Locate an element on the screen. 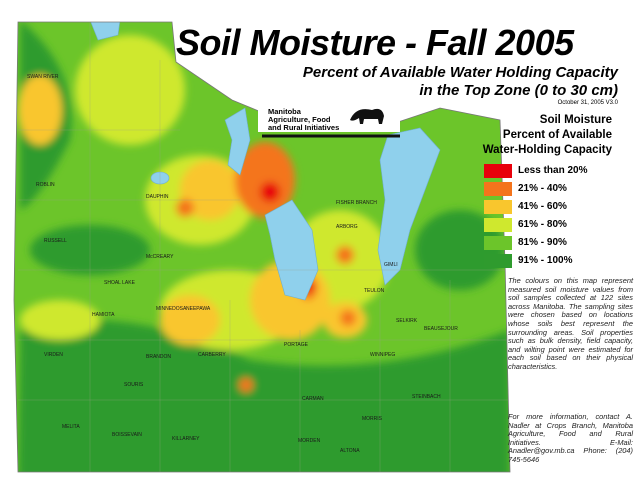 The width and height of the screenshot is (640, 494). place-label: VIRDEN is located at coordinates (53, 355).